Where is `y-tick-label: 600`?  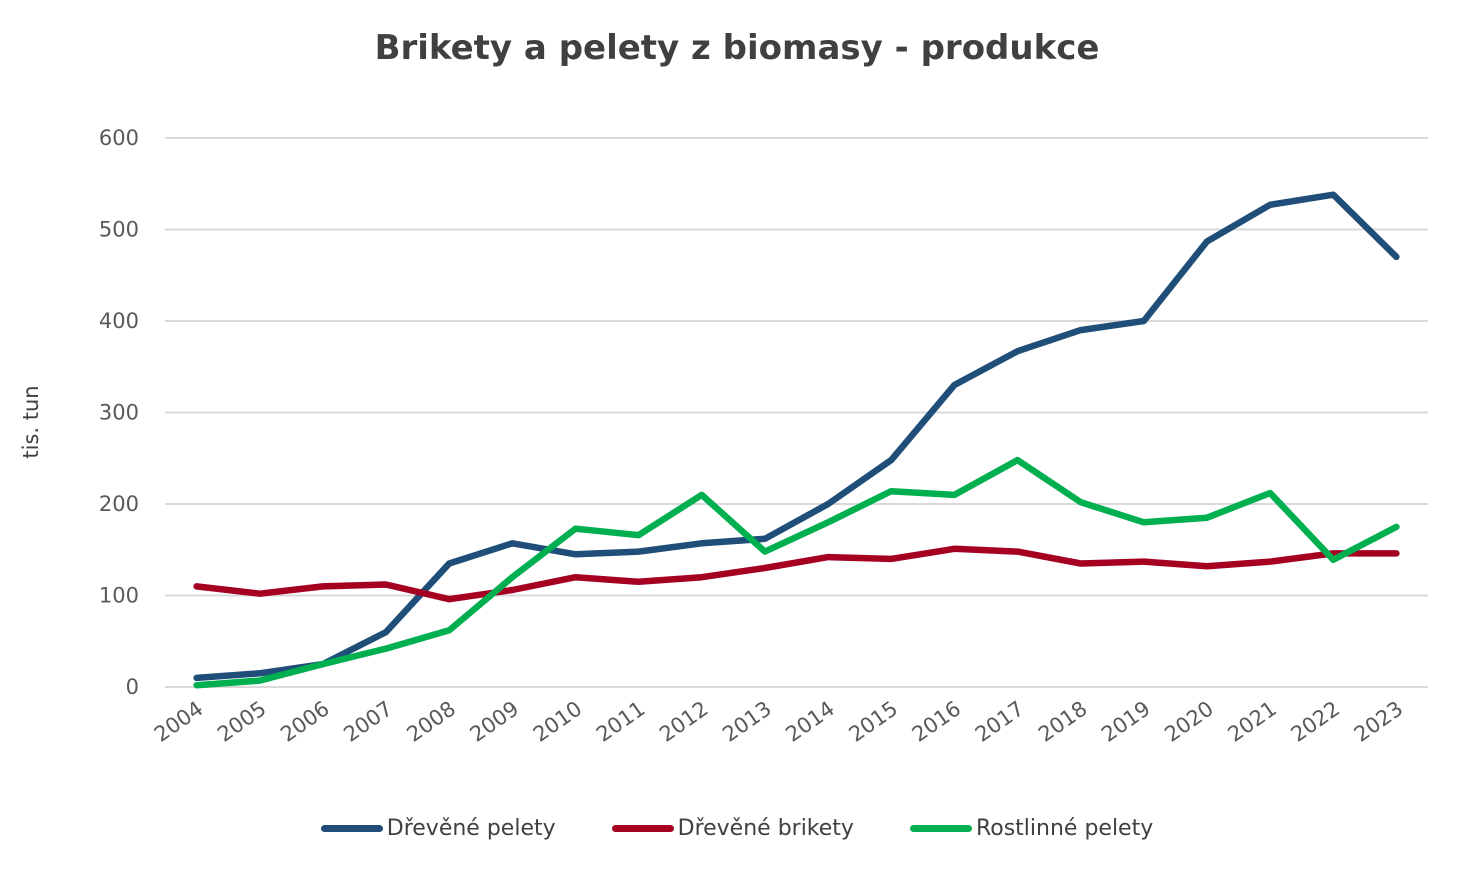
y-tick-label: 600 is located at coordinates (119, 138).